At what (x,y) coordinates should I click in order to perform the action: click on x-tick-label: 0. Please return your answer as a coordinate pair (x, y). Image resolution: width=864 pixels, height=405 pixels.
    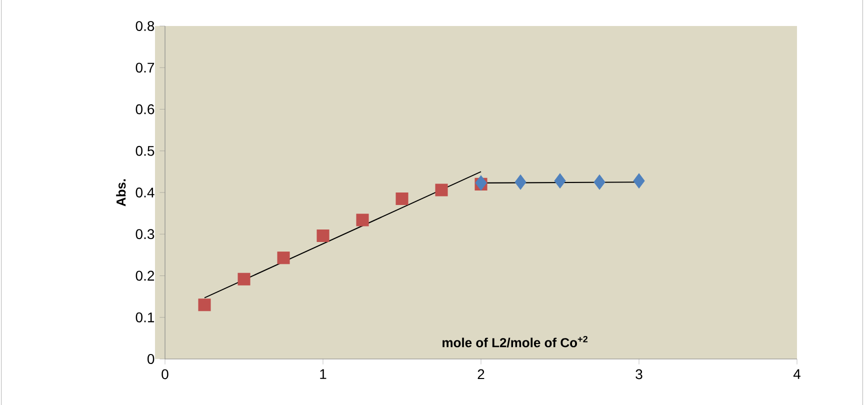
    Looking at the image, I should click on (165, 374).